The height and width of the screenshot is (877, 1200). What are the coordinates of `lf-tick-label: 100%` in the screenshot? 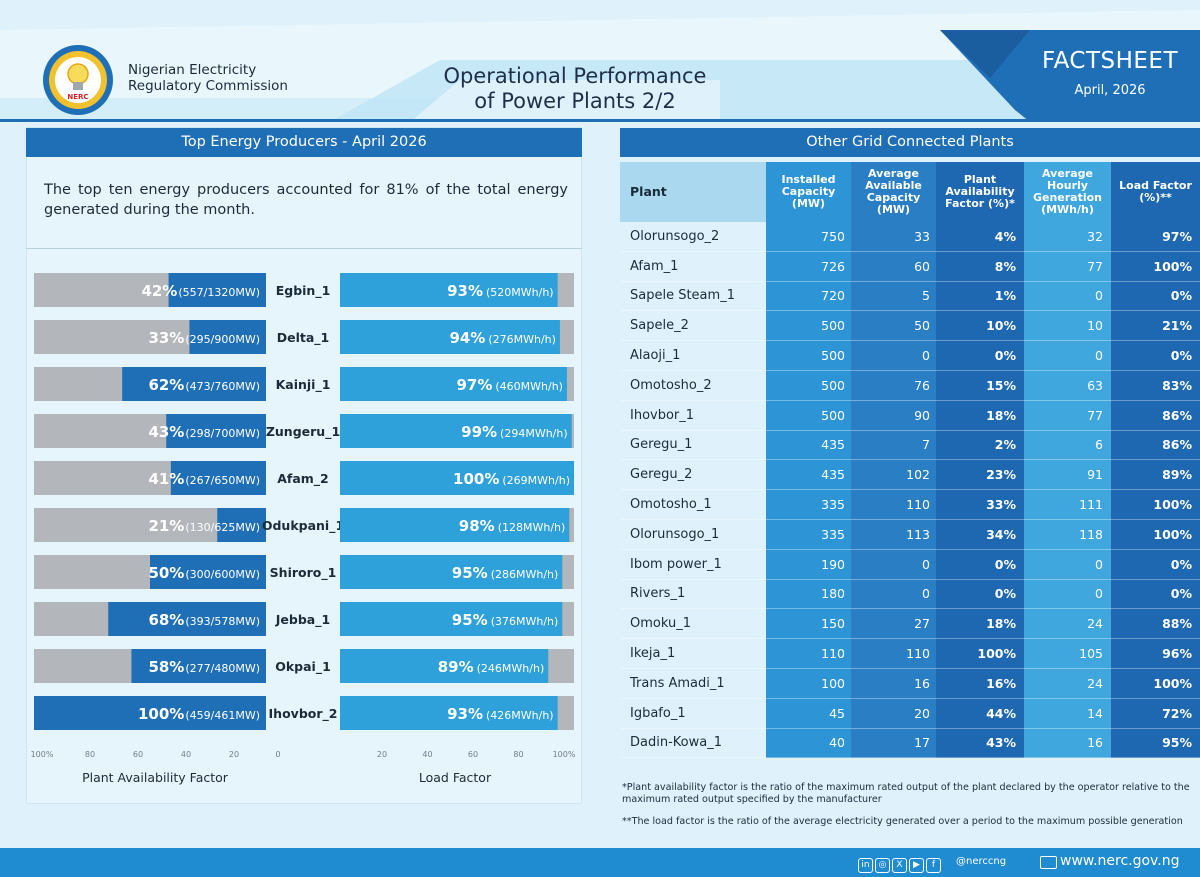 It's located at (564, 754).